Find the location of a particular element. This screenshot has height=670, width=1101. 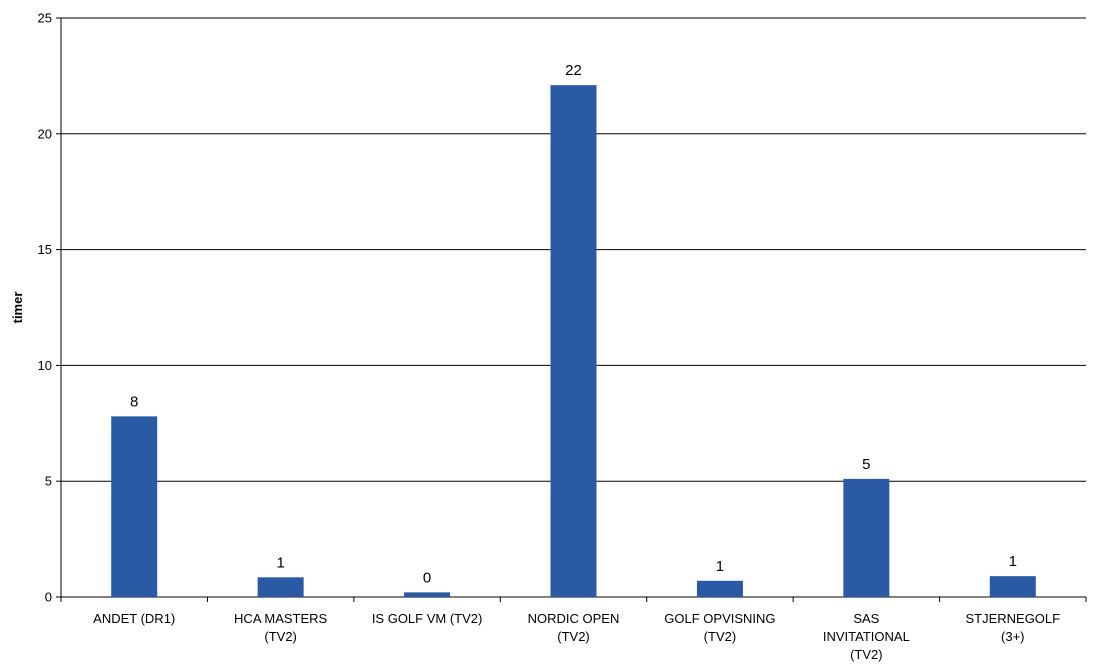

data-label: 5 is located at coordinates (866, 464).